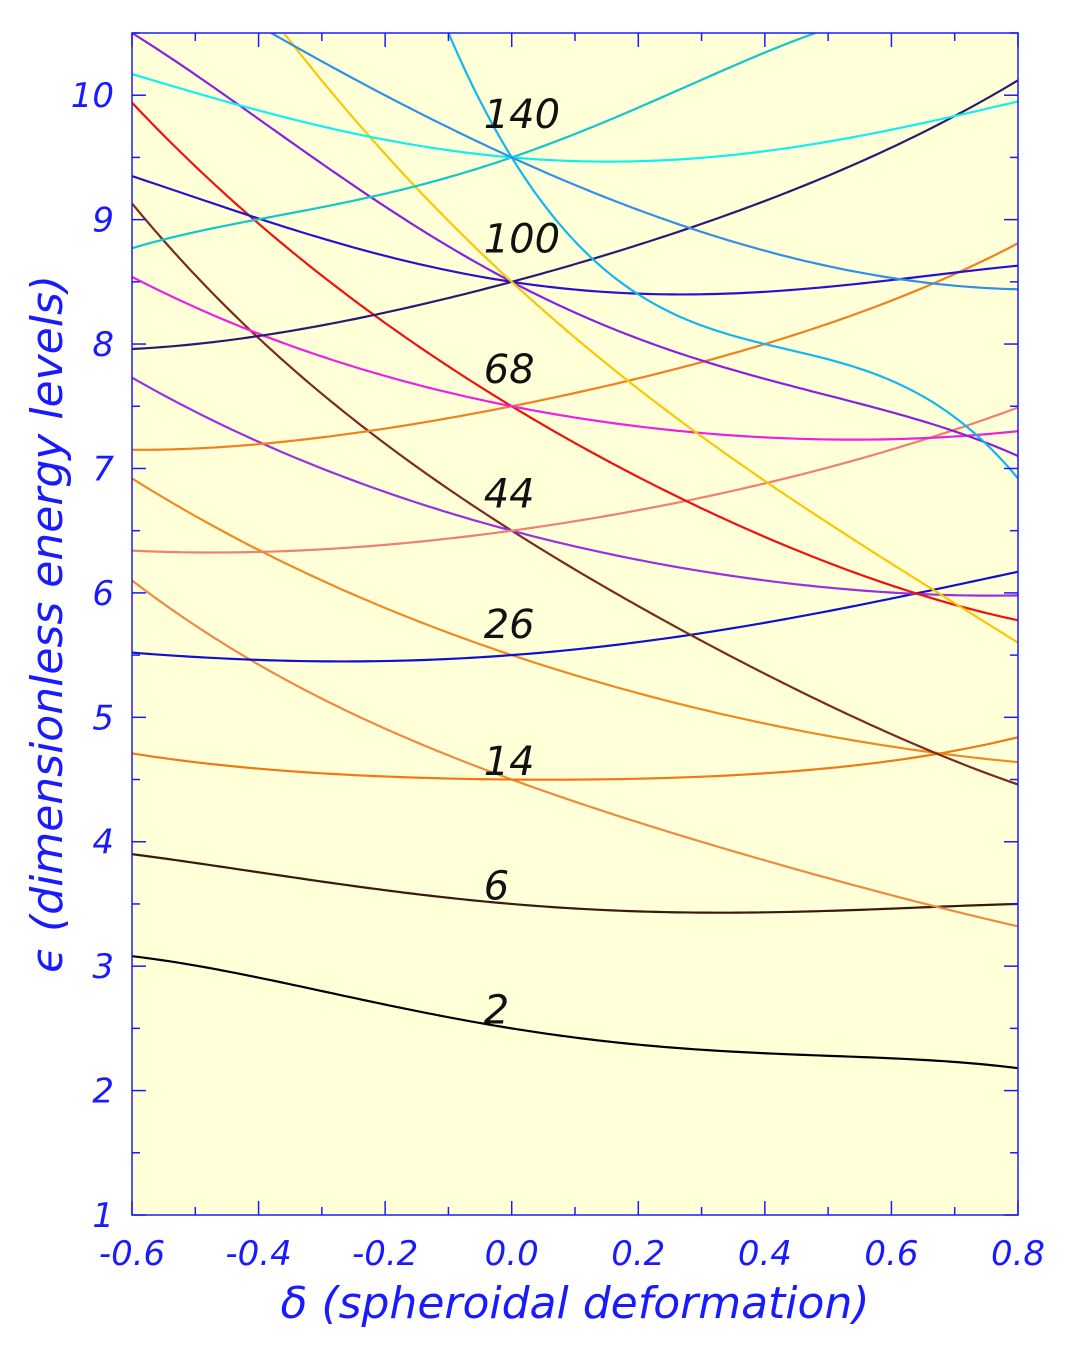 The image size is (1079, 1346). What do you see at coordinates (575, 1303) in the screenshot?
I see `x-axis-title: δ (spheroidal deformation)` at bounding box center [575, 1303].